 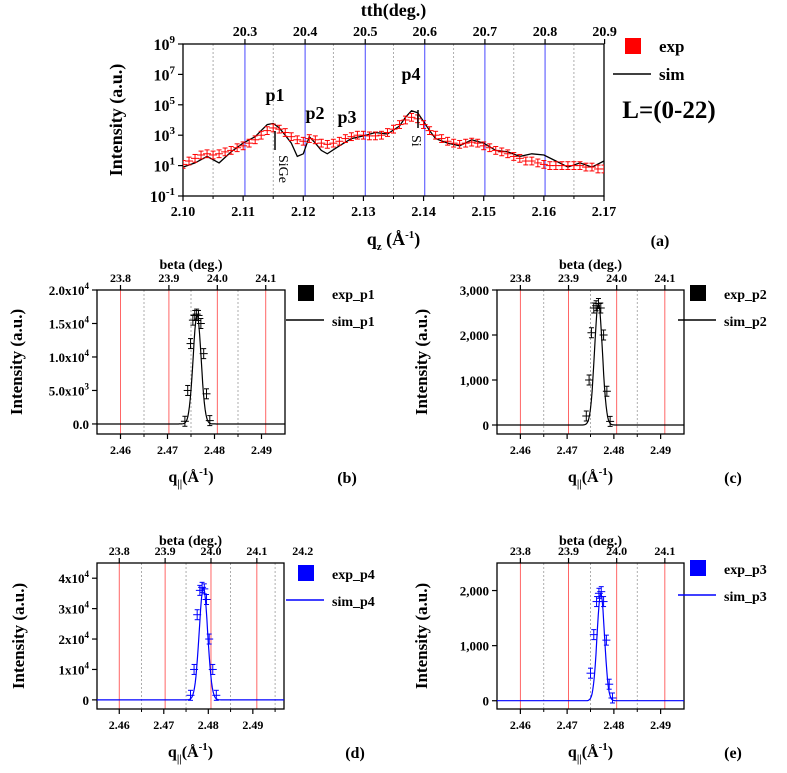 What do you see at coordinates (520, 725) in the screenshot?
I see `x-tick-label: 2.46` at bounding box center [520, 725].